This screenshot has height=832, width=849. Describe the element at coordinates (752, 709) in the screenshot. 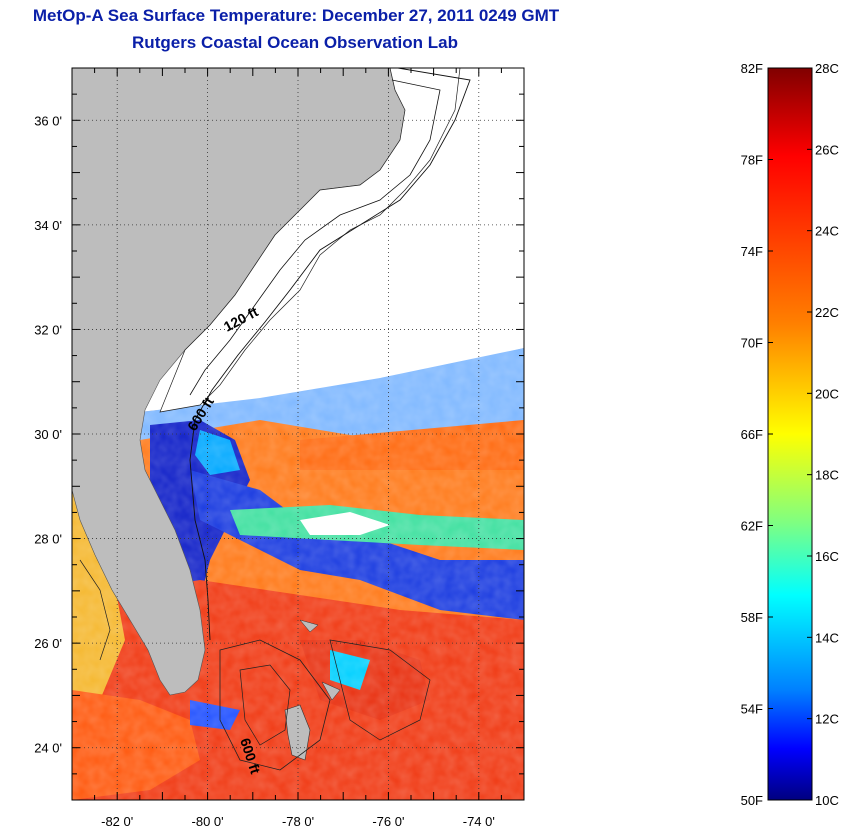

I see `colorbar-label-f: 54F` at that location.